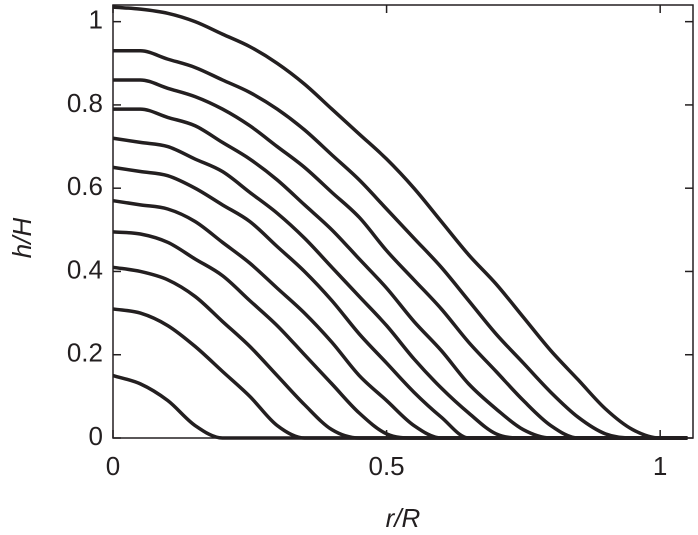  What do you see at coordinates (85, 186) in the screenshot?
I see `y-tick-label: 0.6` at bounding box center [85, 186].